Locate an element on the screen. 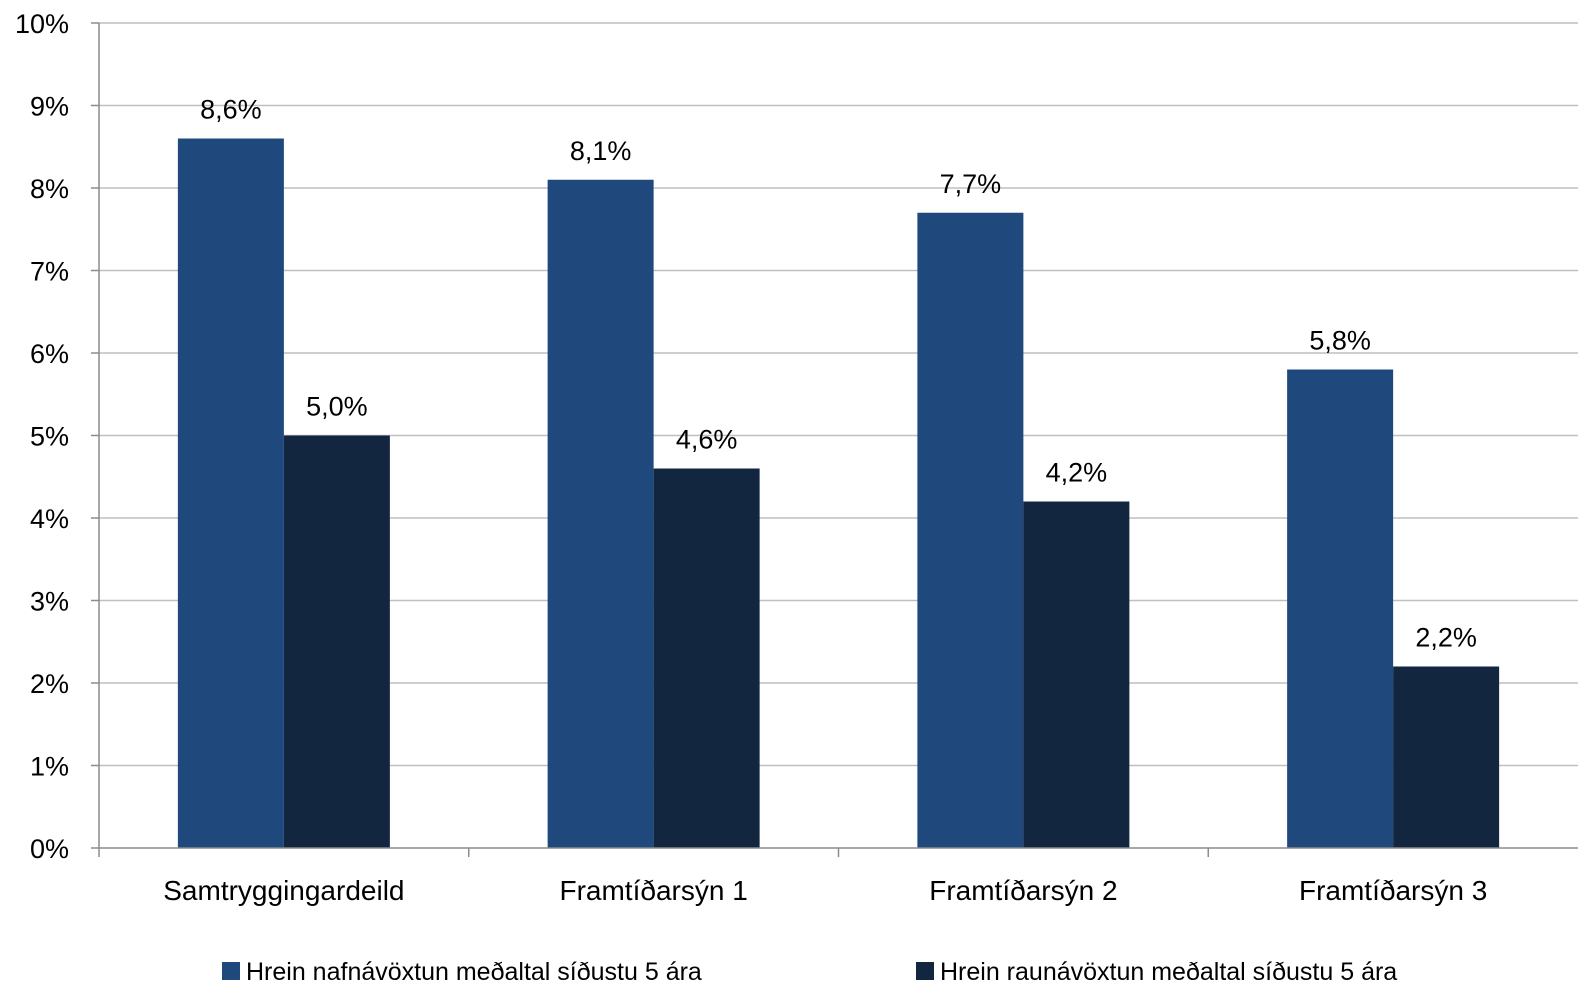 Image resolution: width=1578 pixels, height=989 pixels. data-label: 5,0% is located at coordinates (337, 407).